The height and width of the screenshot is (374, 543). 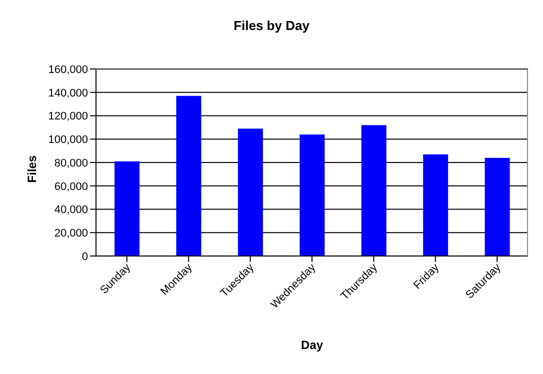 I want to click on y-tick-label: 60,000, so click(x=71, y=186).